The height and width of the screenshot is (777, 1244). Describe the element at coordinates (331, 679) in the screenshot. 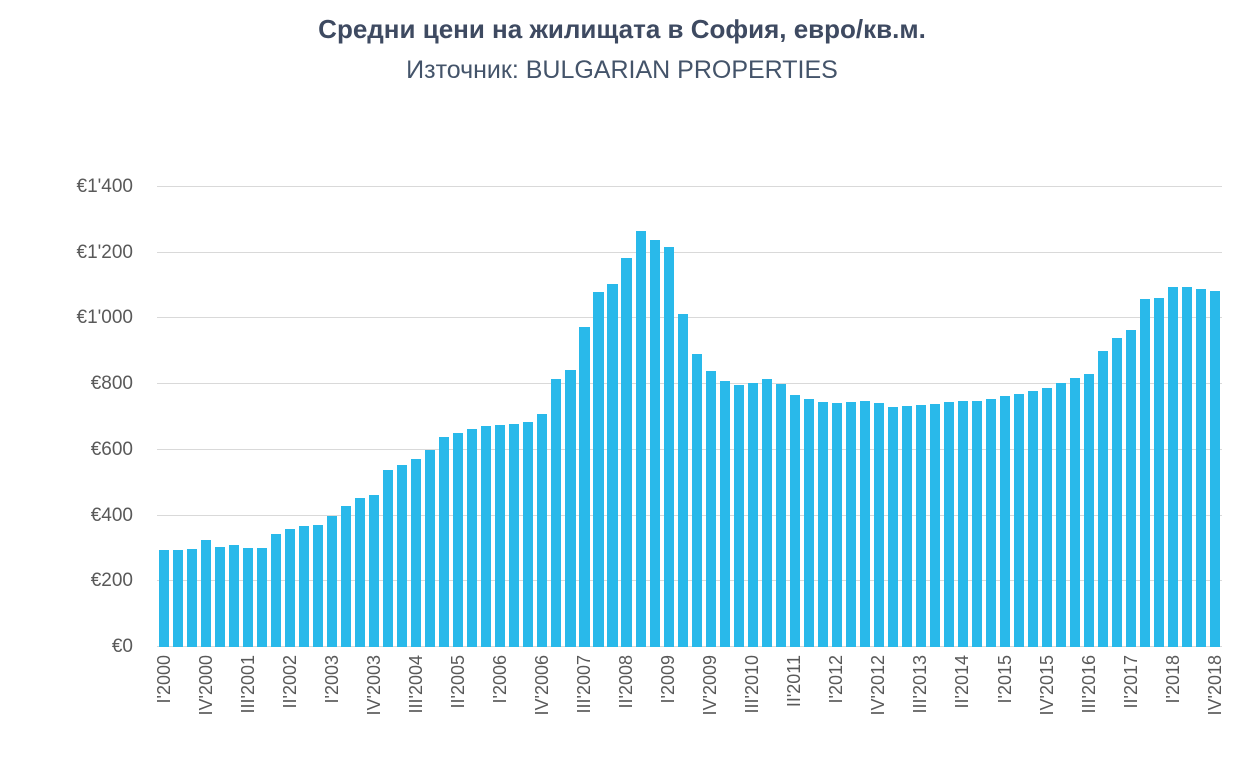

I see `x-axis-tick-label: I'2003` at that location.